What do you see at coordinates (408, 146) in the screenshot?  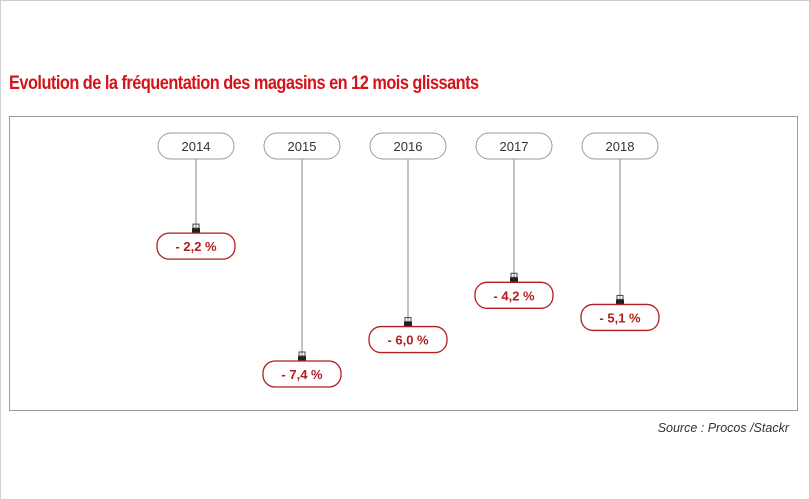 I see `year-label: 2016` at bounding box center [408, 146].